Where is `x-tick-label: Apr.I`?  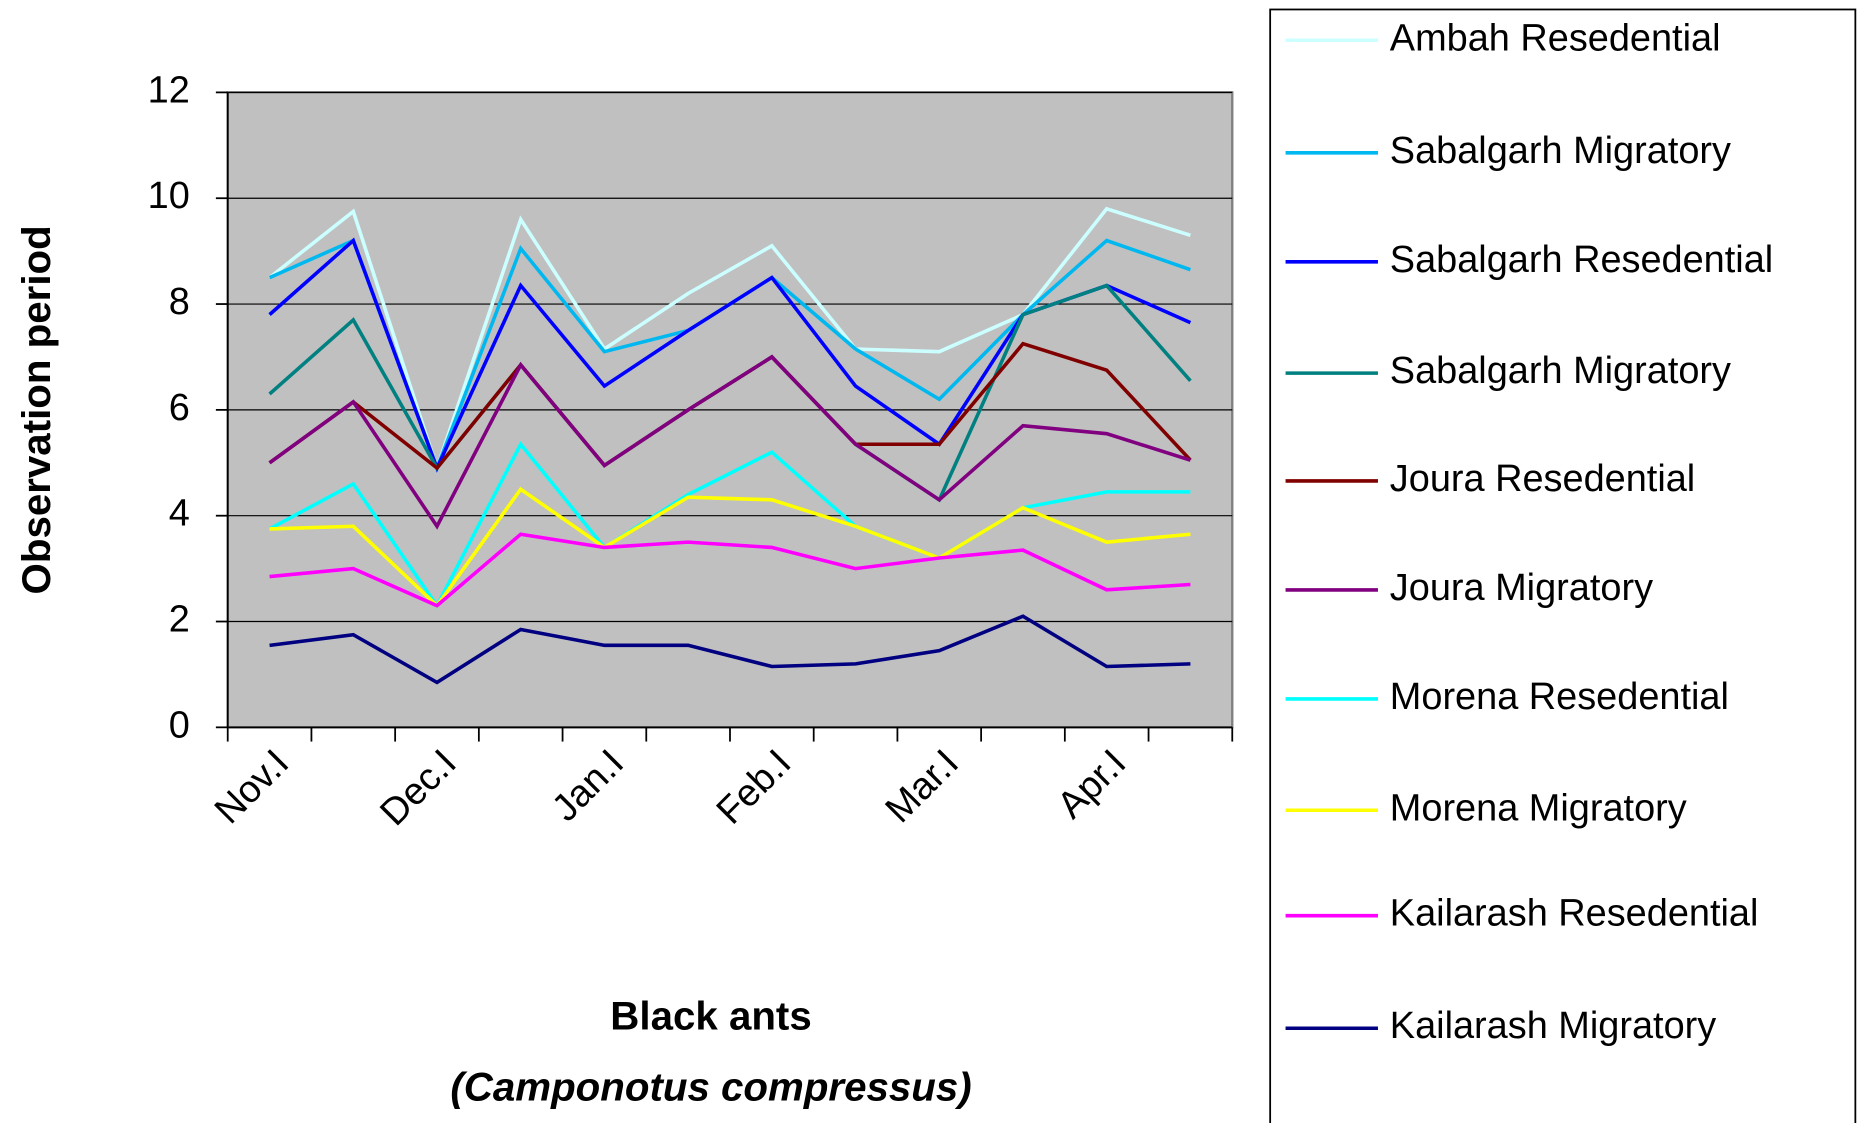 x-tick-label: Apr.I is located at coordinates (1092, 784).